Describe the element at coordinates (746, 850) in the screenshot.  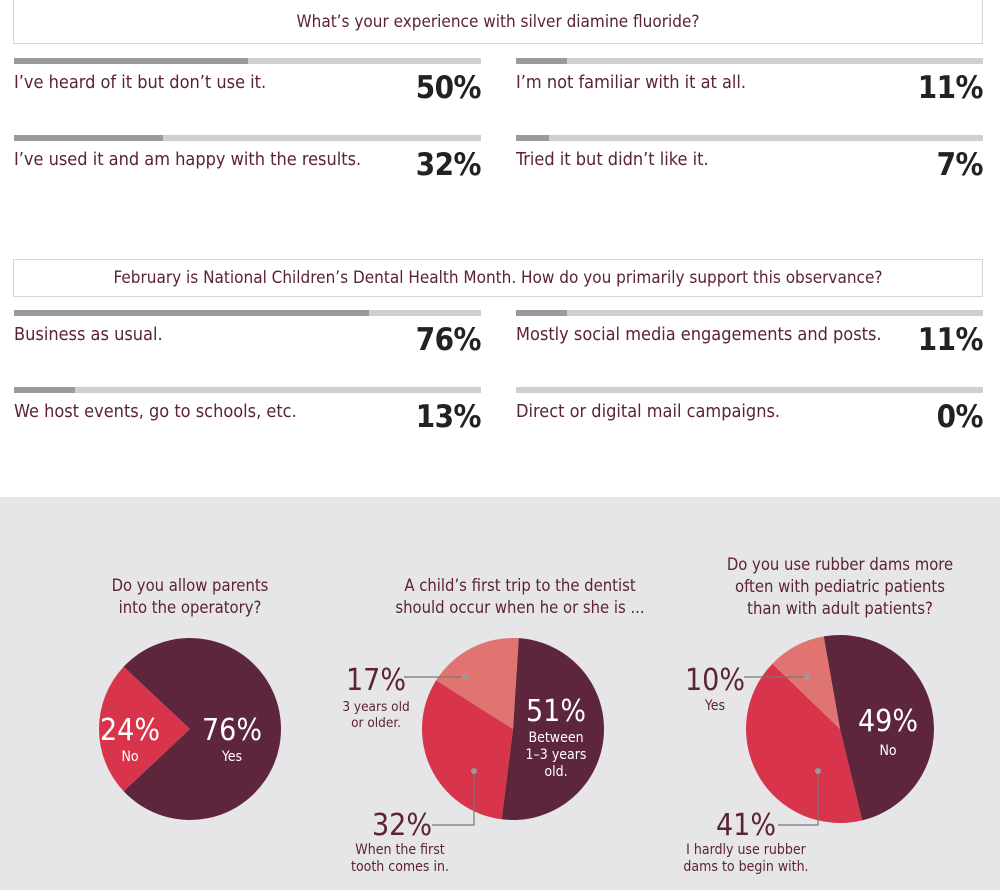
I see `pie3-hardly-label: I hardly use rubber` at that location.